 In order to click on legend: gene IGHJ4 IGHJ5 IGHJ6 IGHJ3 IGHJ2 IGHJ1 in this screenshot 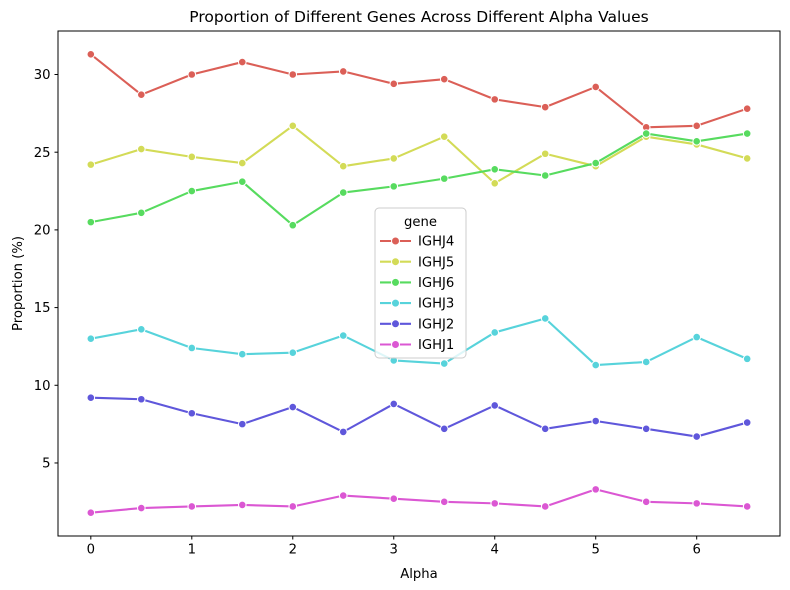, I will do `click(420, 283)`.